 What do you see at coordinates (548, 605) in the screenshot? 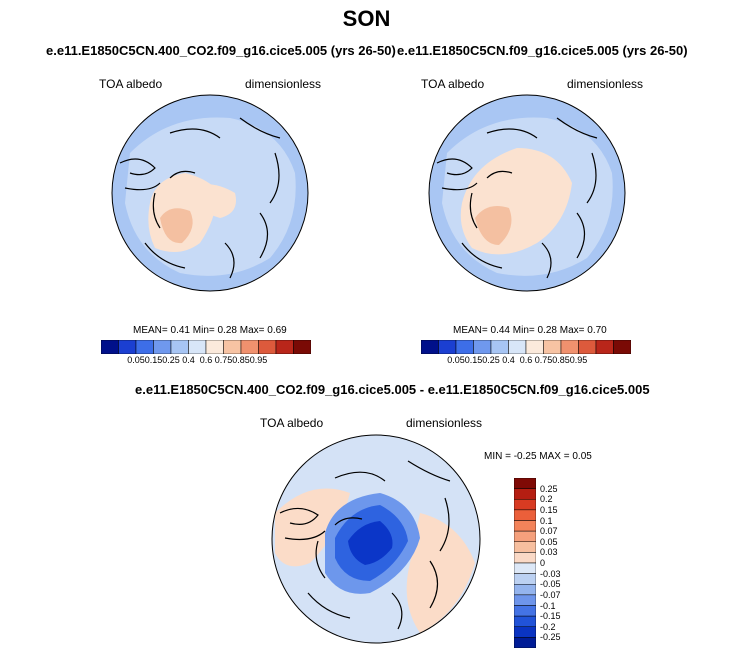
I see `difference-colorbar-tick-label: -0.1` at bounding box center [548, 605].